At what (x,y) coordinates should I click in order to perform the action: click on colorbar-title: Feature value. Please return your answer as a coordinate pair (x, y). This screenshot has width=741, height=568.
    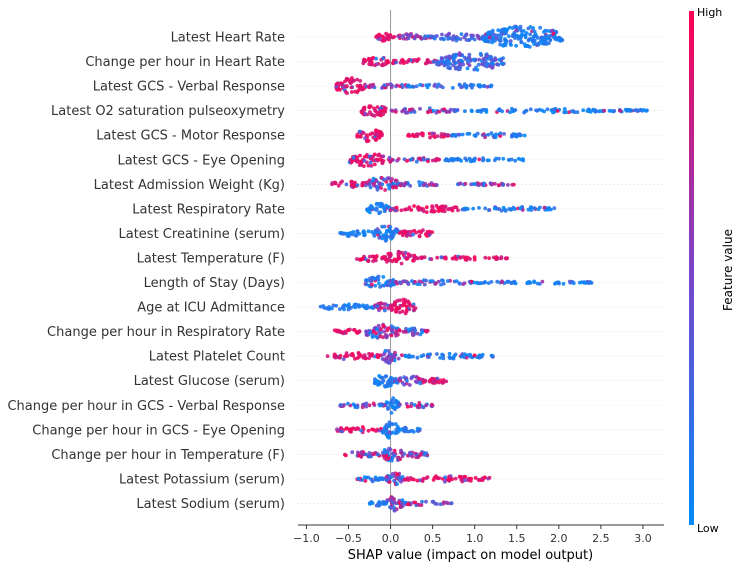
    Looking at the image, I should click on (728, 270).